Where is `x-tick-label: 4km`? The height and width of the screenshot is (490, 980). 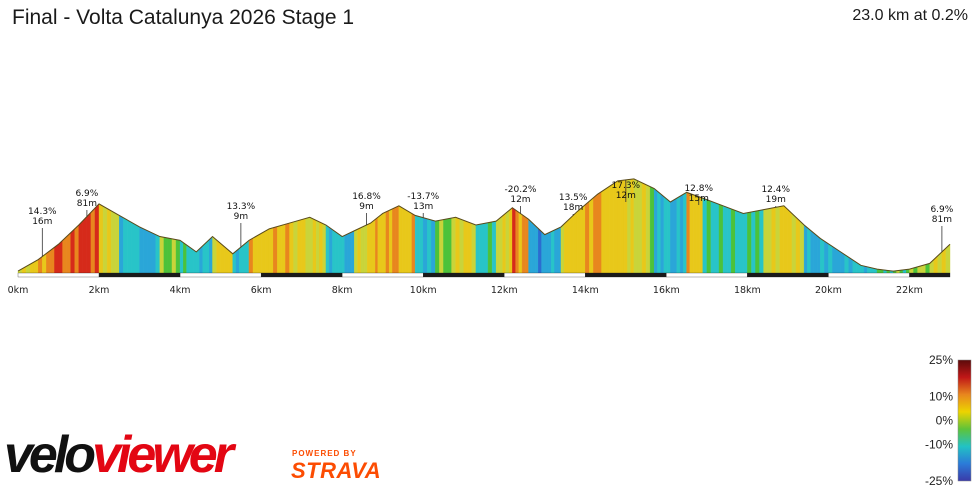
x-tick-label: 4km is located at coordinates (180, 290).